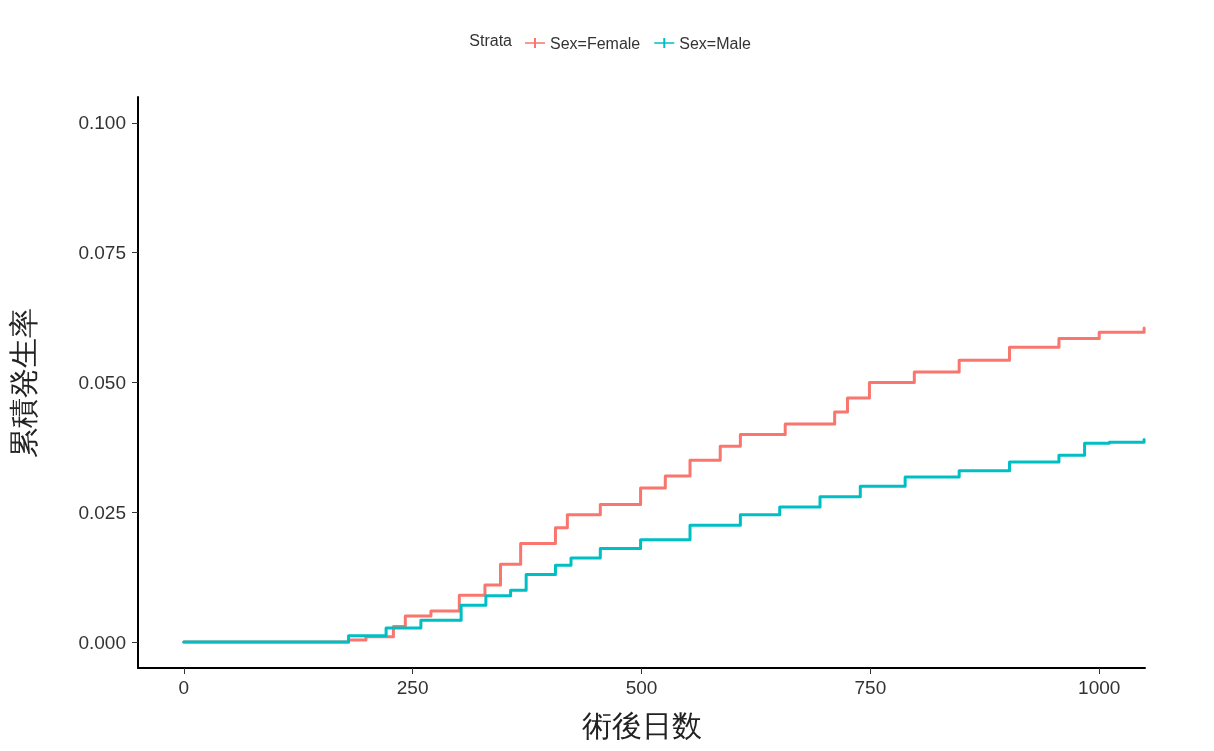  I want to click on y-tick-label: 0.050, so click(102, 382).